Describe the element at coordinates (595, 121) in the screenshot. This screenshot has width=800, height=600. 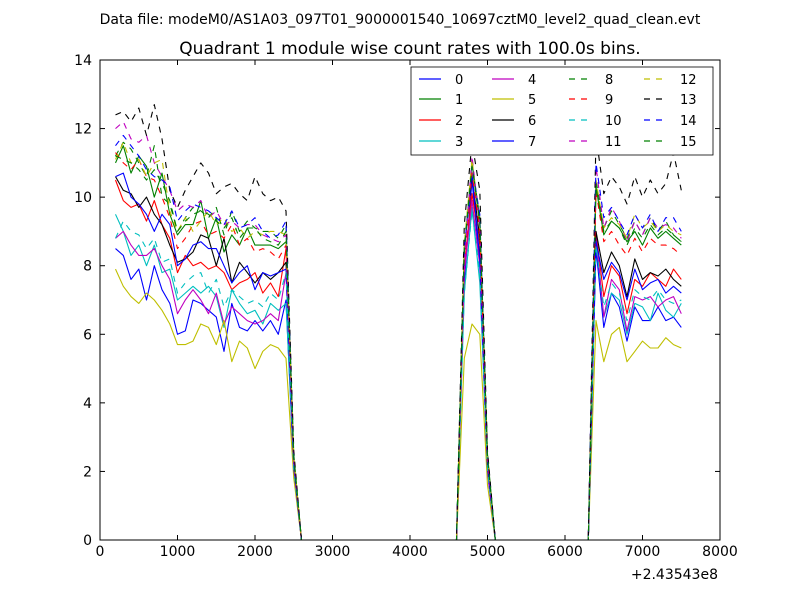
I see `legend-item-10: 10` at that location.